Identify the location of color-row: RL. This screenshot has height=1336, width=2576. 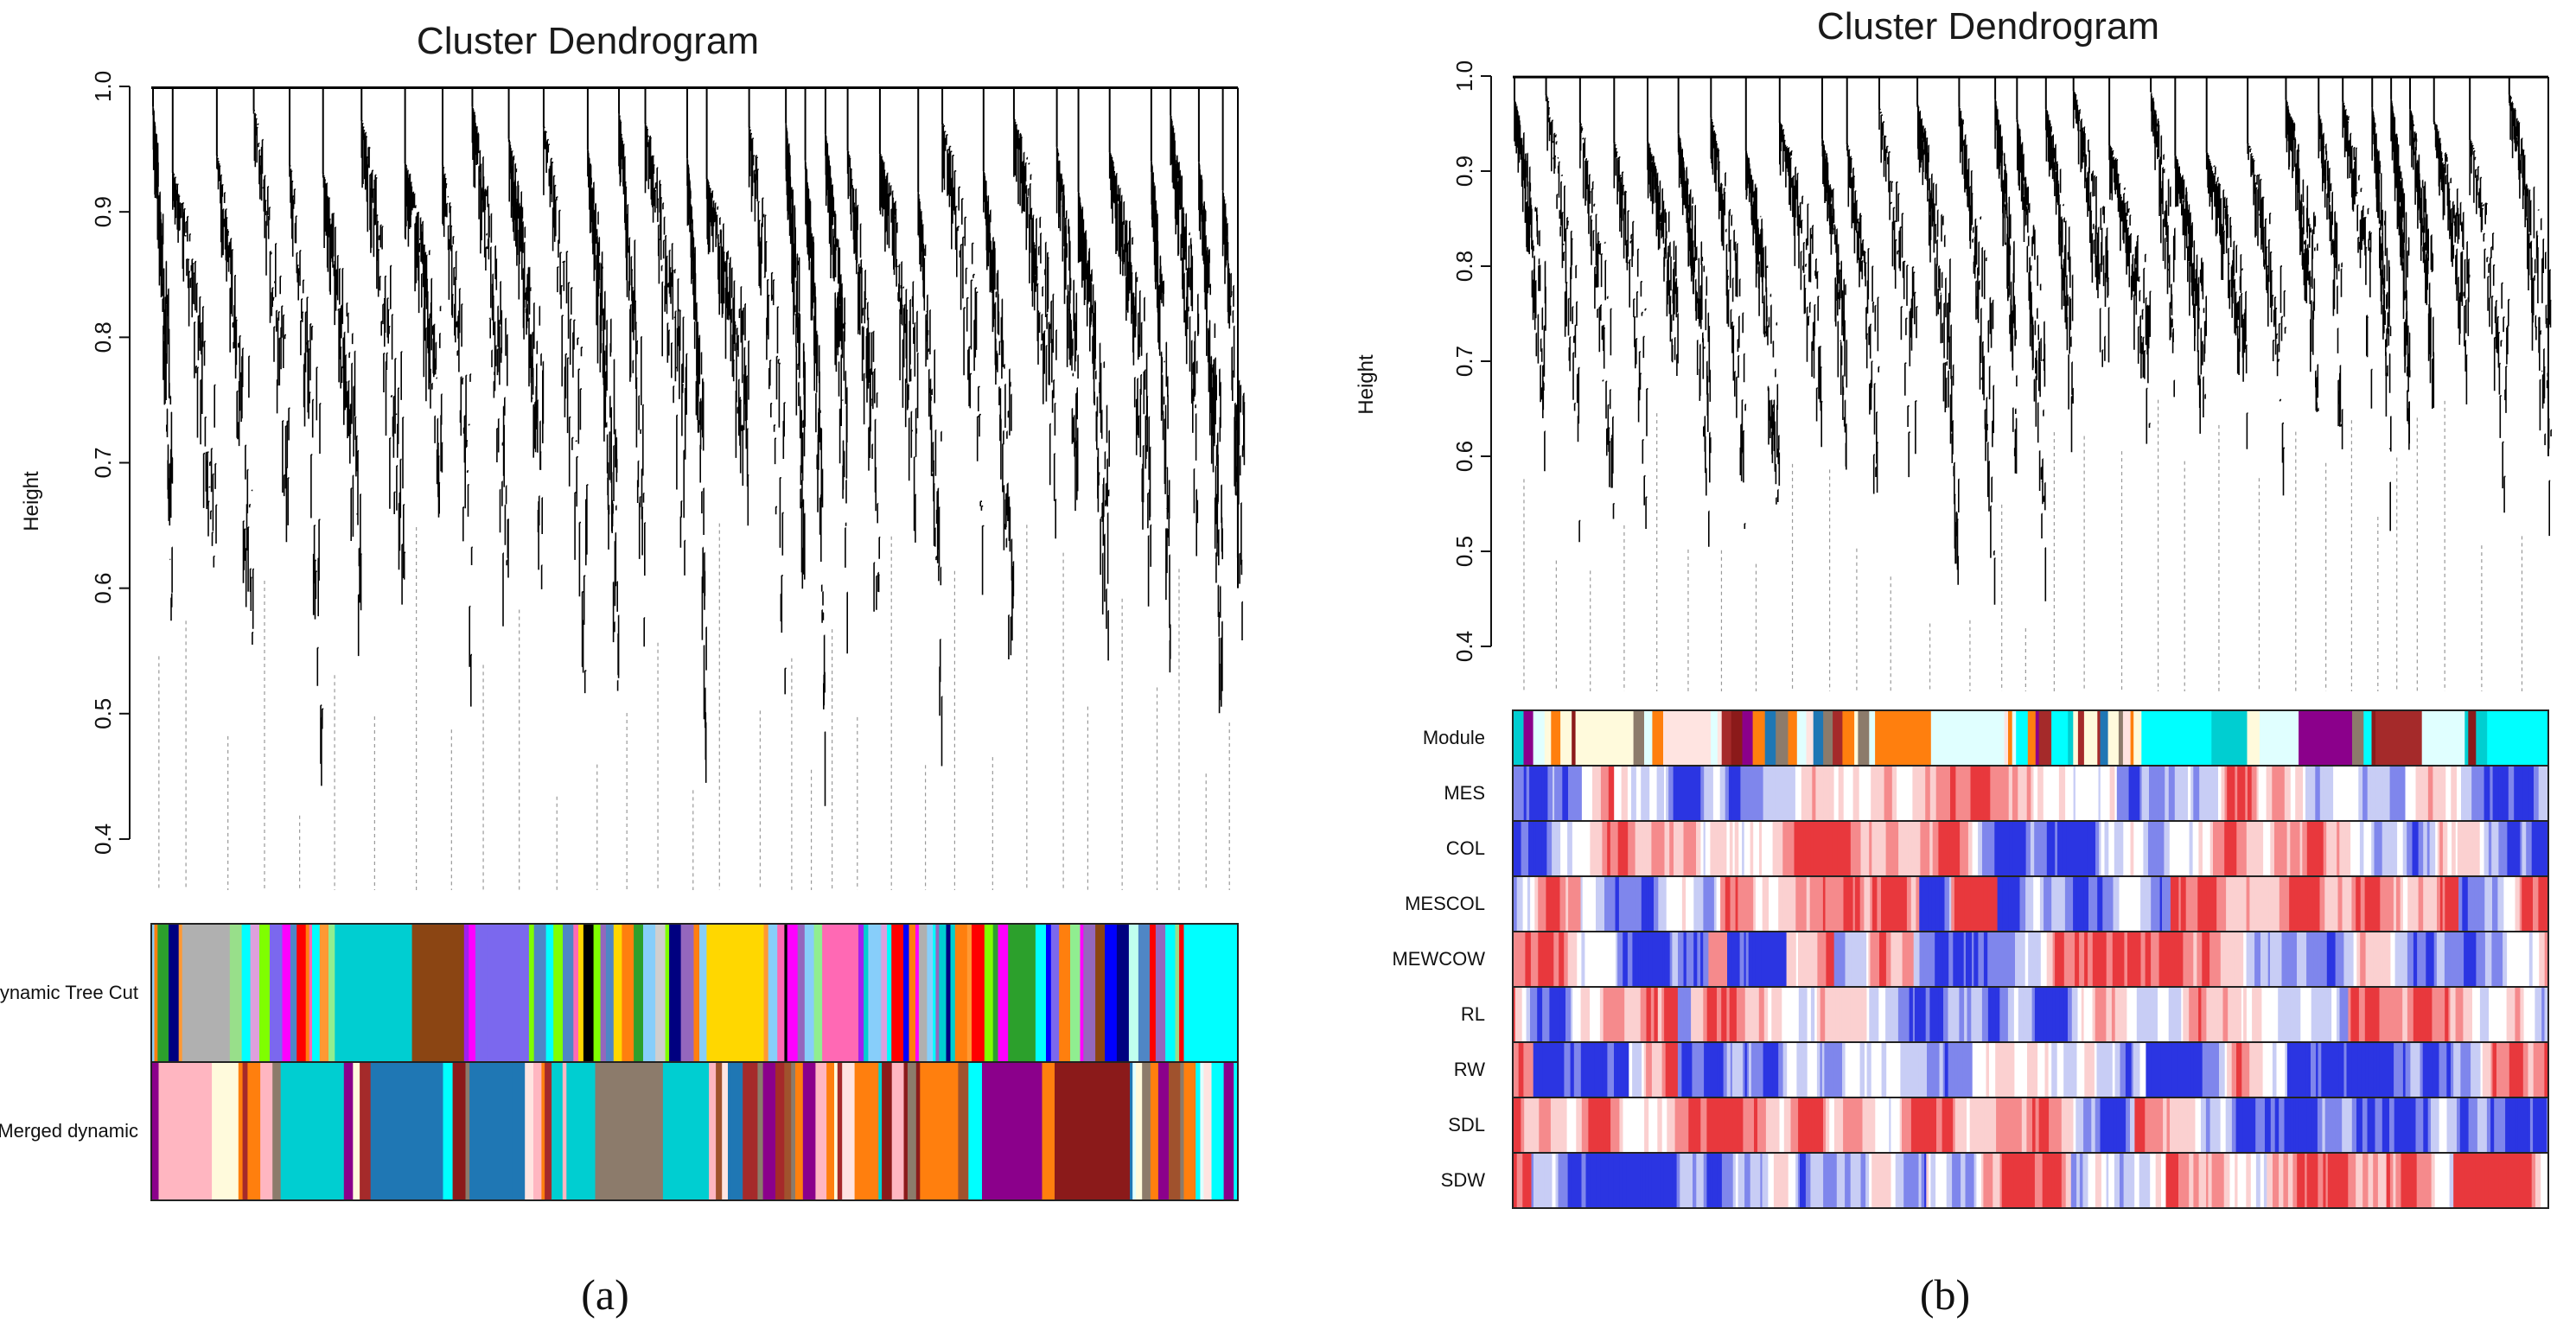
(2005, 1014).